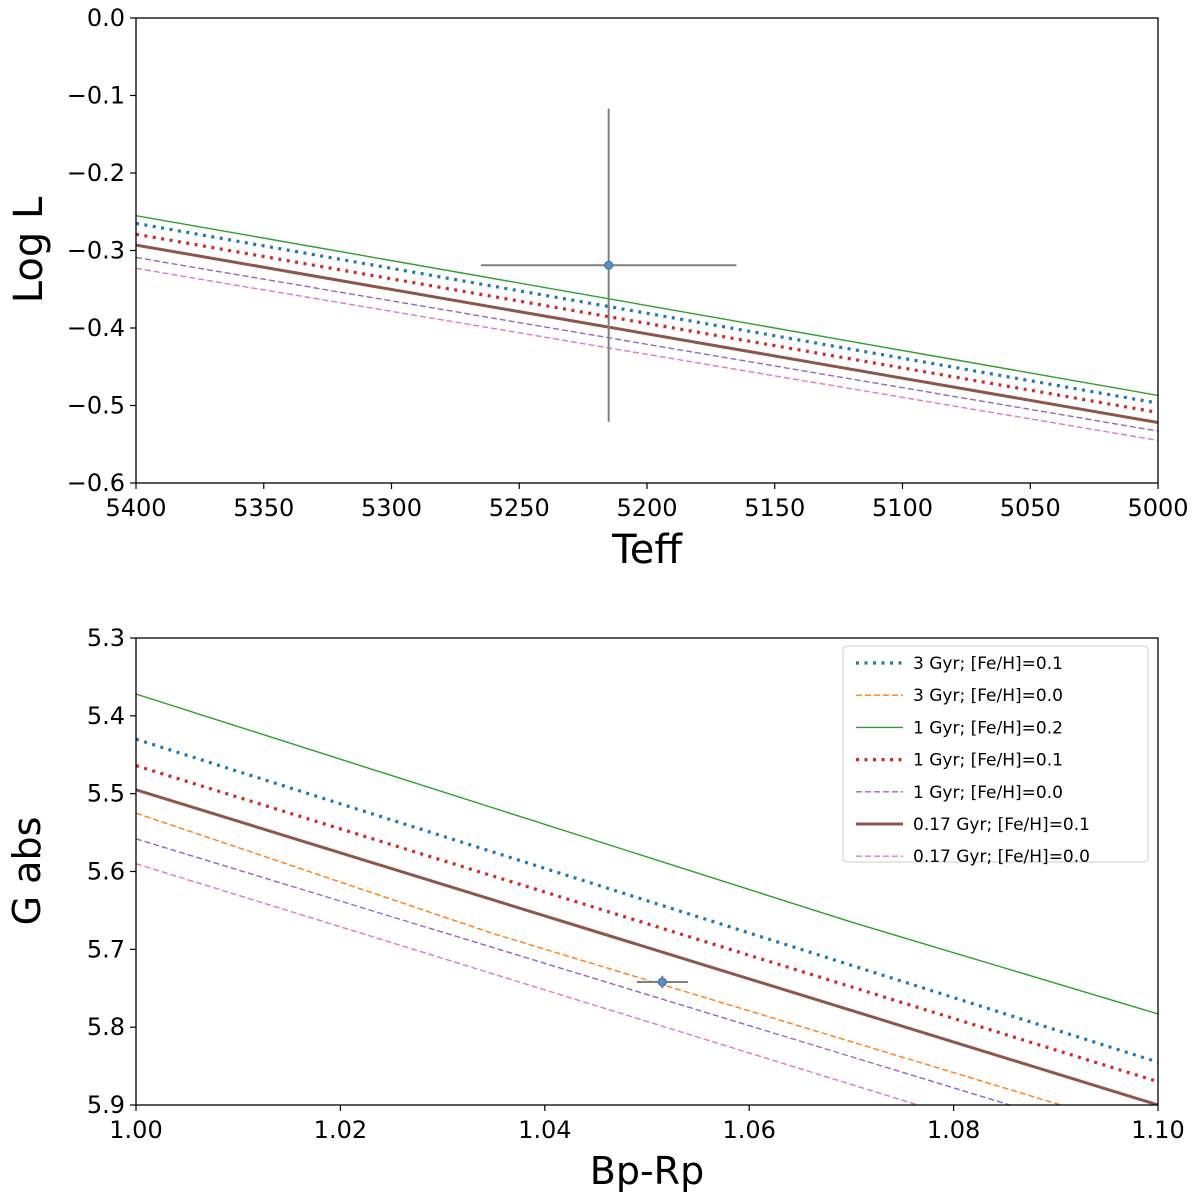 Image resolution: width=1200 pixels, height=1201 pixels. What do you see at coordinates (135, 508) in the screenshot?
I see `top-x-tick-label: 5400` at bounding box center [135, 508].